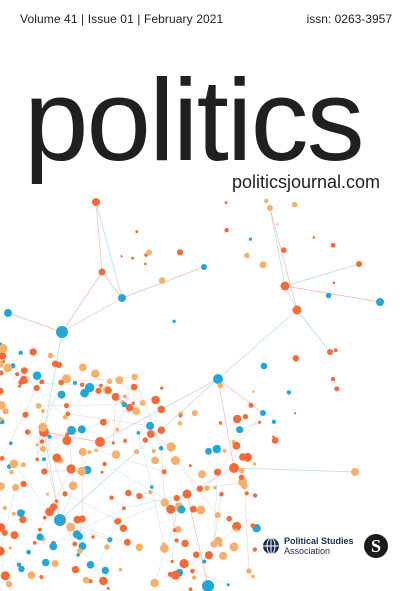 This screenshot has height=591, width=414. I want to click on sage-logo-icon: S, so click(376, 546).